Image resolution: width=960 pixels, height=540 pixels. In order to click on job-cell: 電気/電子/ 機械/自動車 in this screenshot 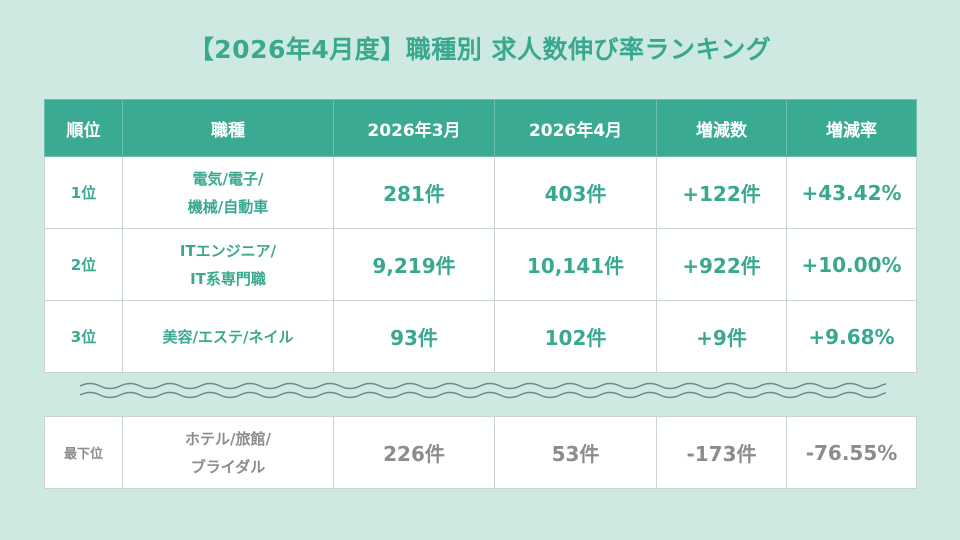, I will do `click(228, 192)`.